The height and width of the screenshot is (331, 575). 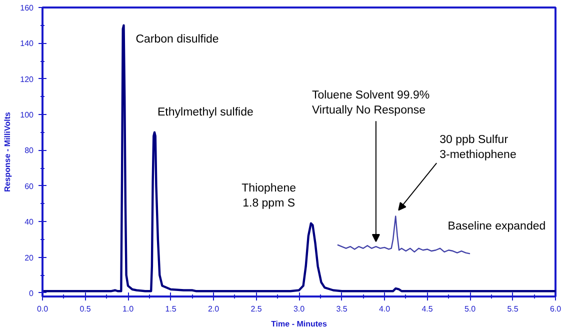 I want to click on x-tick-label: 4.5, so click(x=428, y=309).